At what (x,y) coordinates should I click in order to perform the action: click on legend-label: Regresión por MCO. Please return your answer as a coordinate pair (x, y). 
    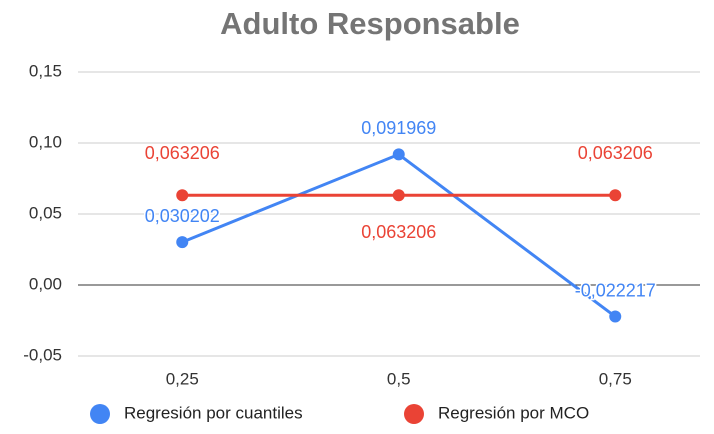
    Looking at the image, I should click on (513, 412).